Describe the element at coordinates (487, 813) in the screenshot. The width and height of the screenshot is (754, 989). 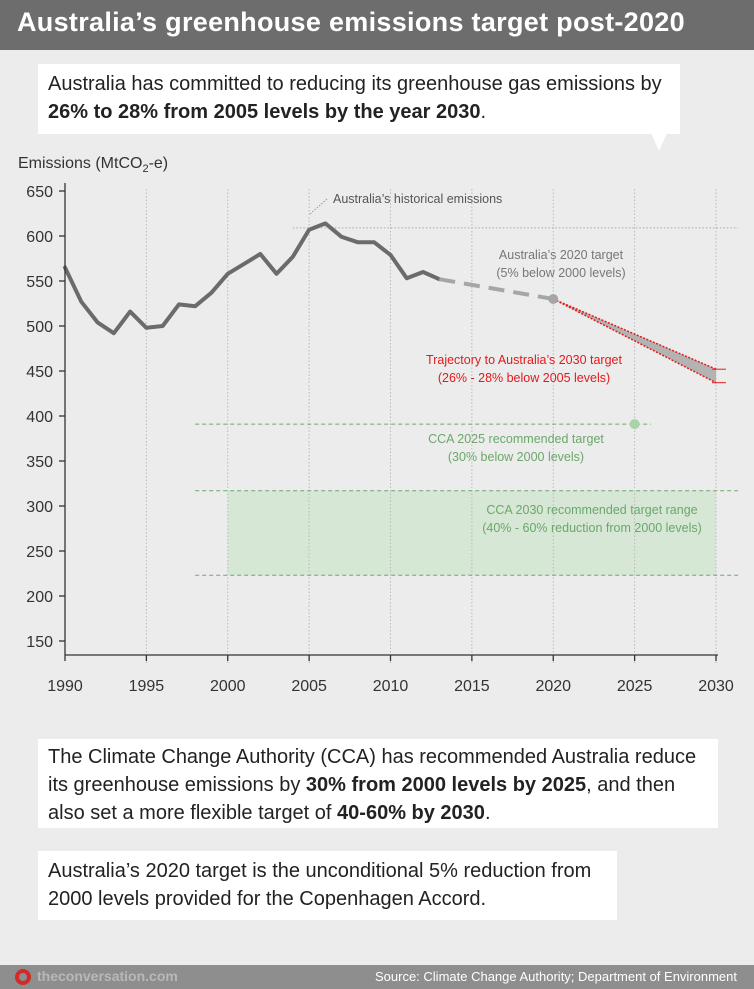
I see `cca-text-end: .` at that location.